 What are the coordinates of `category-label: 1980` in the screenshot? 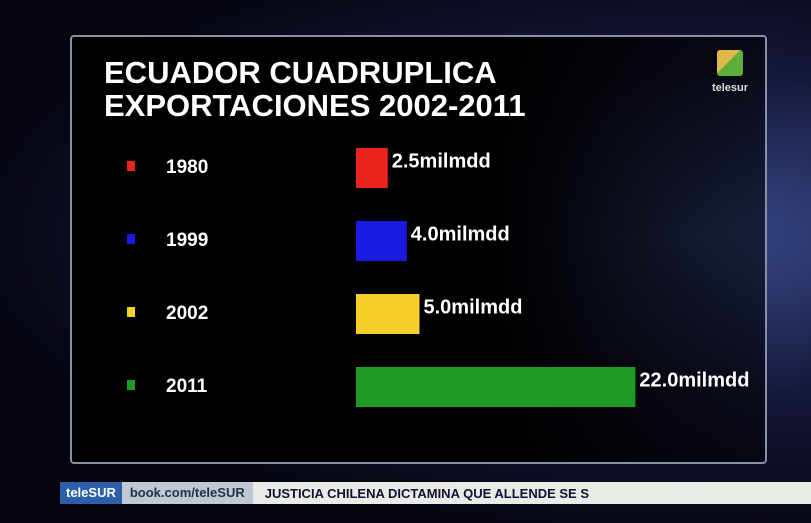 It's located at (187, 167).